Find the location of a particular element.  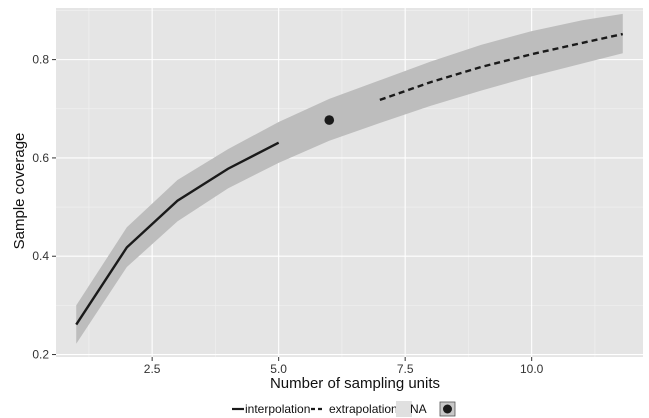

legend: interpolation extrapolation NA is located at coordinates (344, 409).